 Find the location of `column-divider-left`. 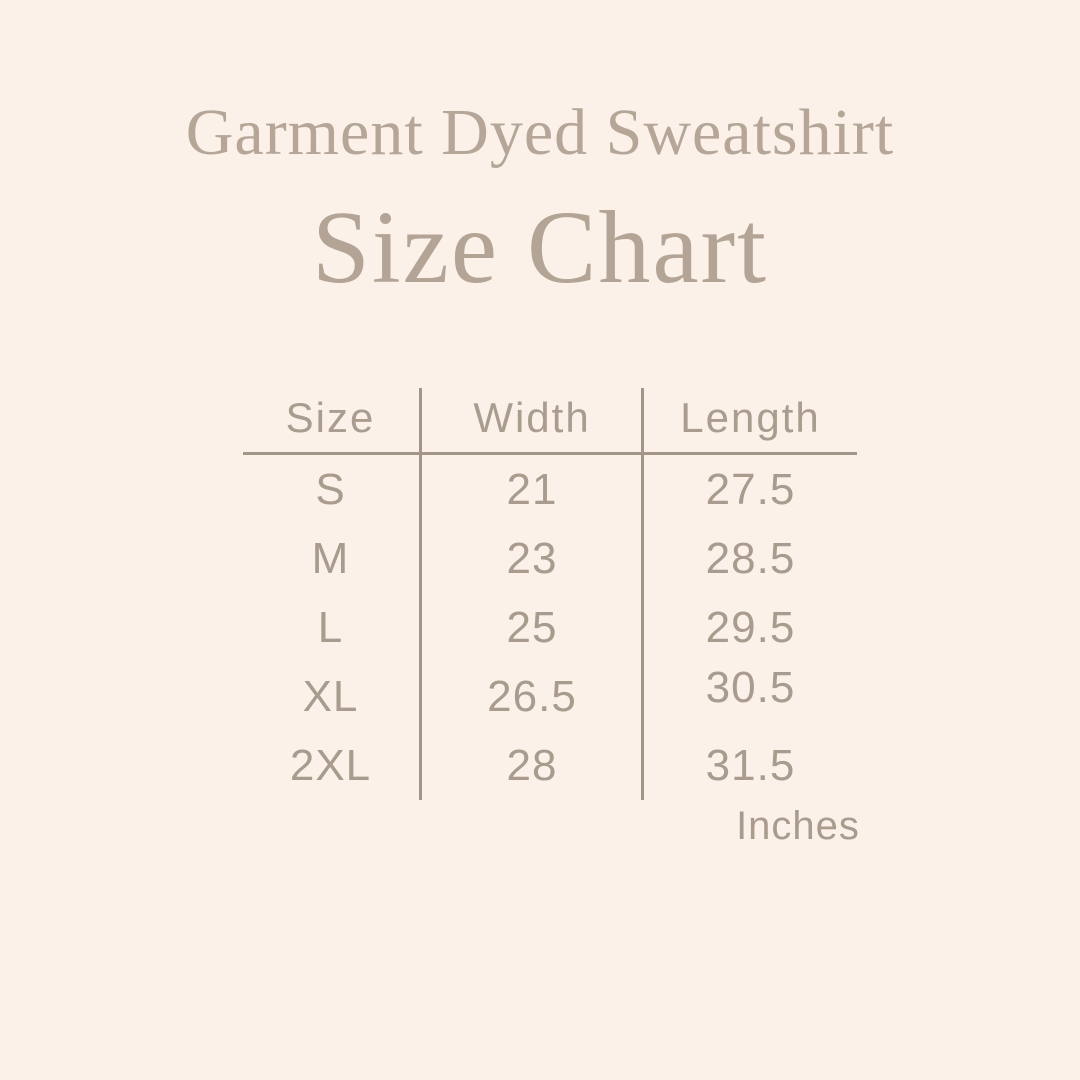

column-divider-left is located at coordinates (420, 594).